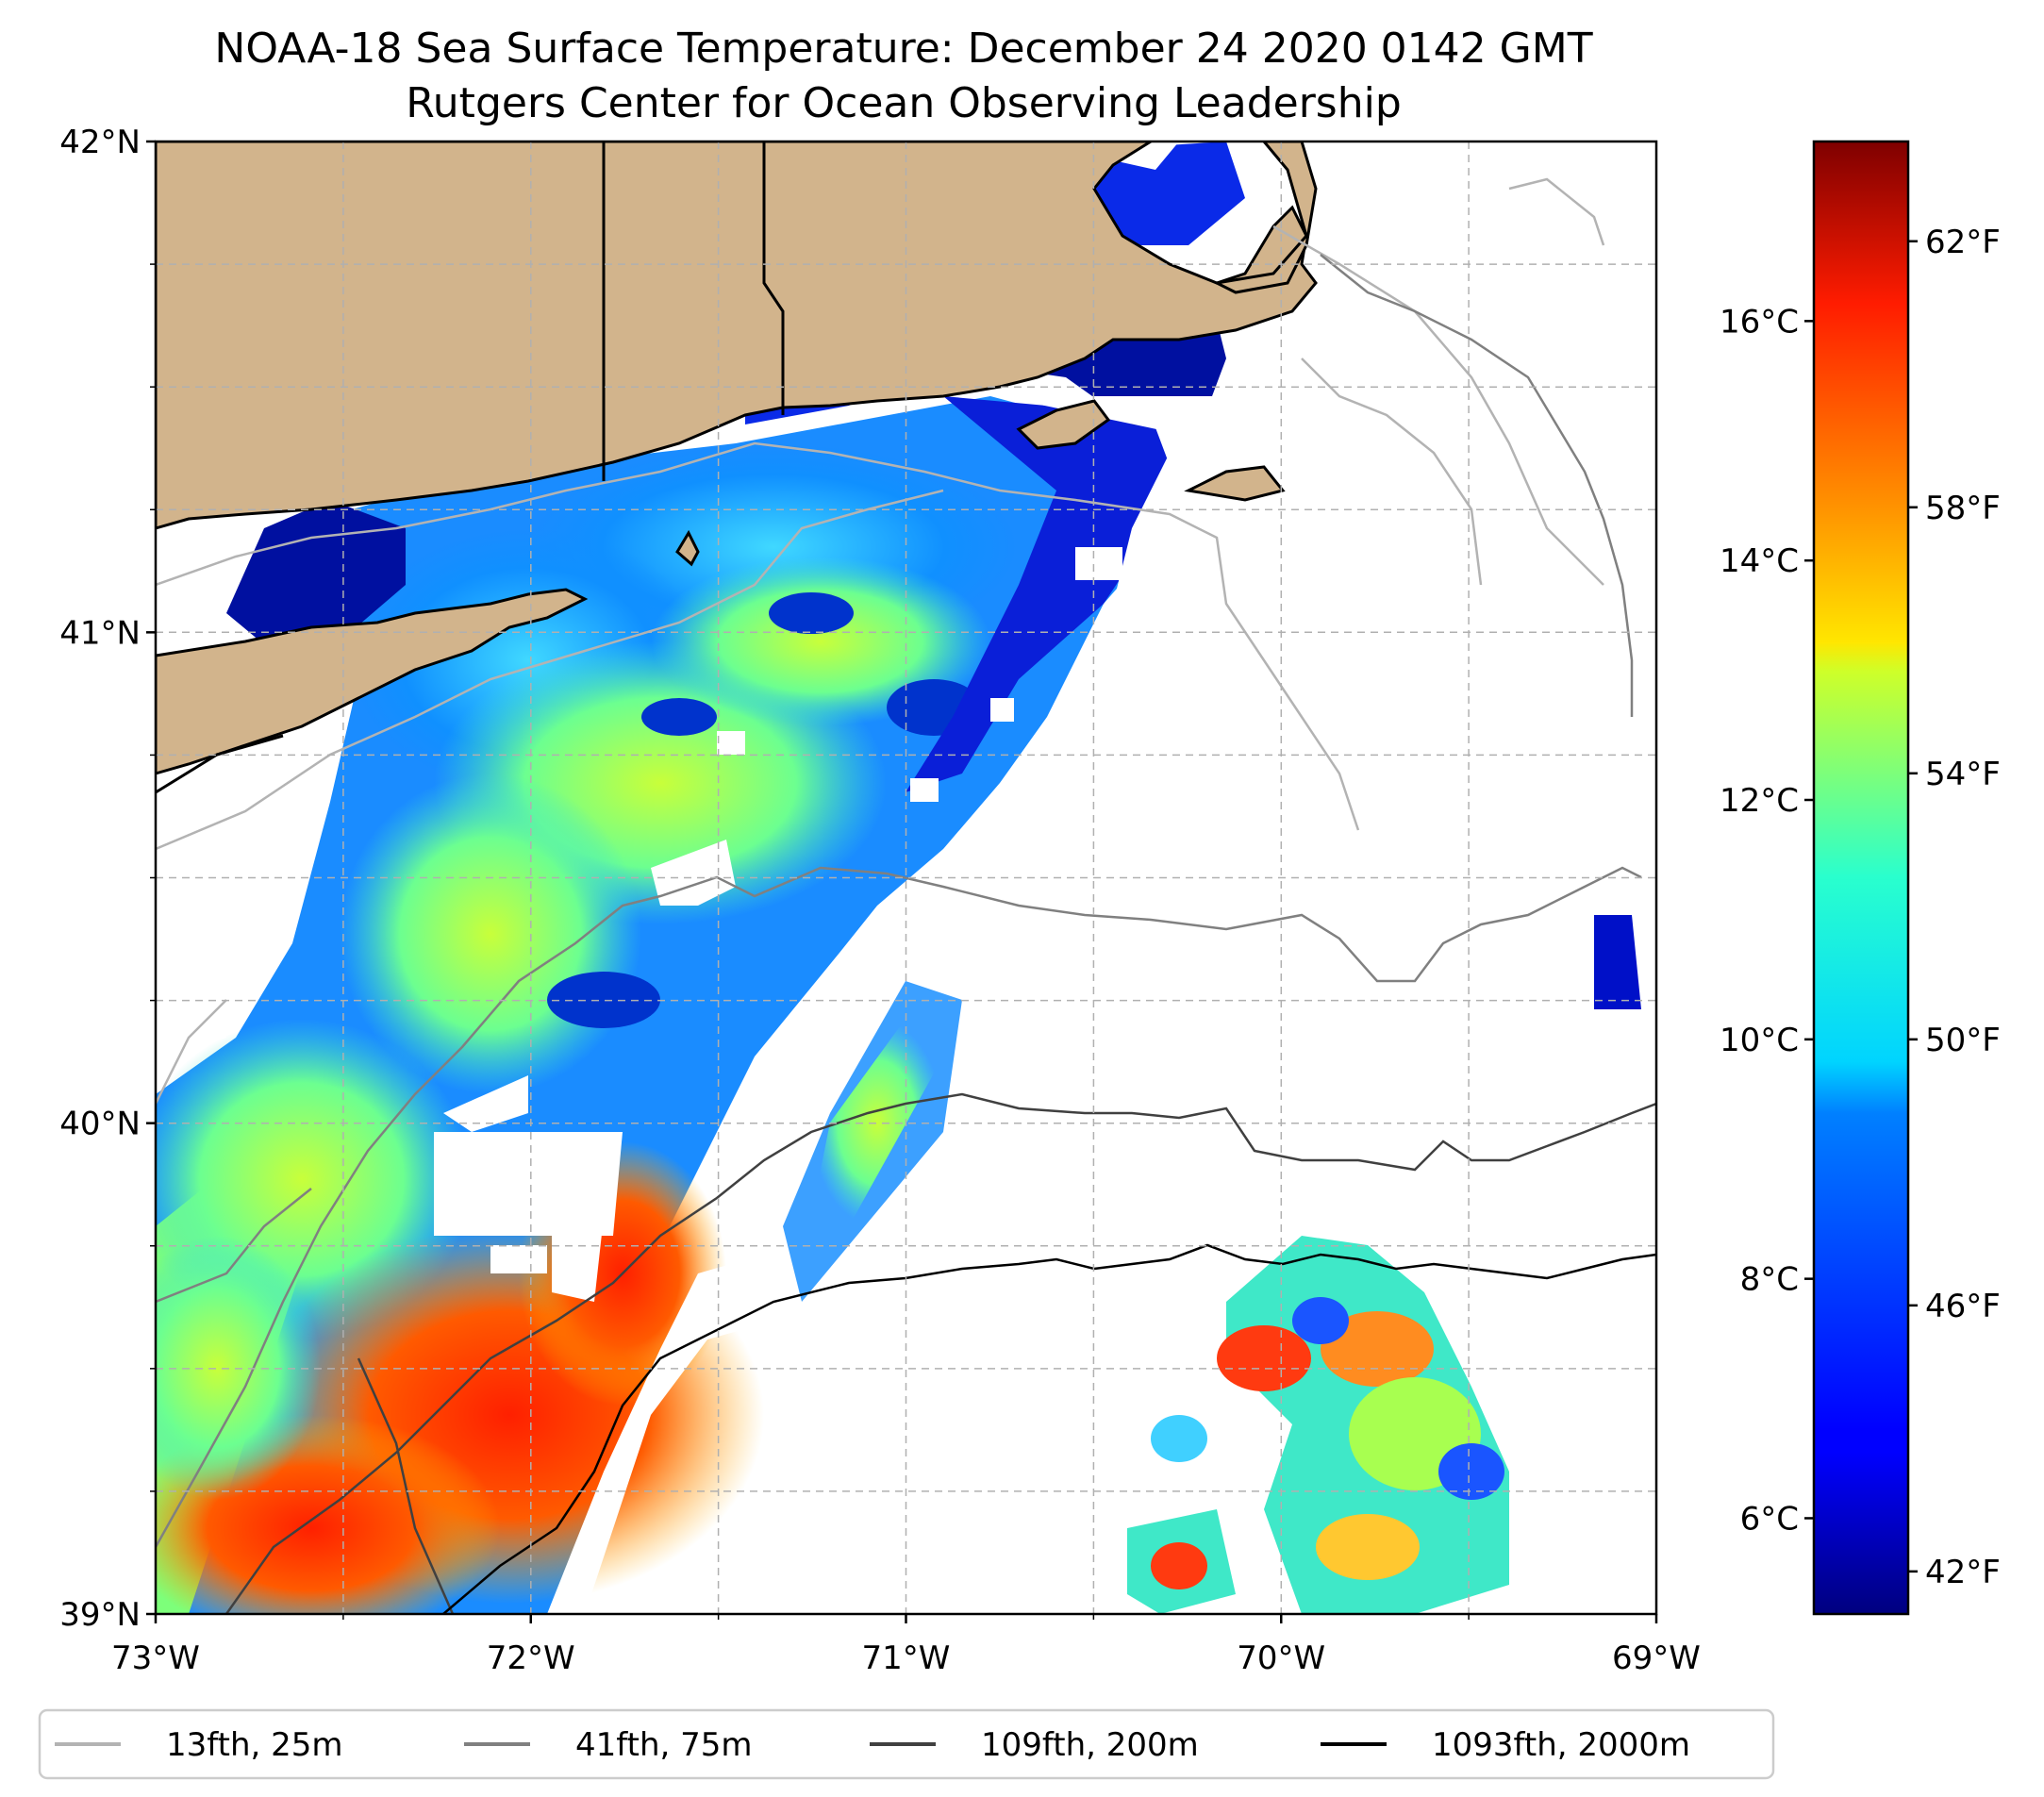  What do you see at coordinates (1963, 1306) in the screenshot?
I see `fahrenheit-tick-label: 46°F` at bounding box center [1963, 1306].